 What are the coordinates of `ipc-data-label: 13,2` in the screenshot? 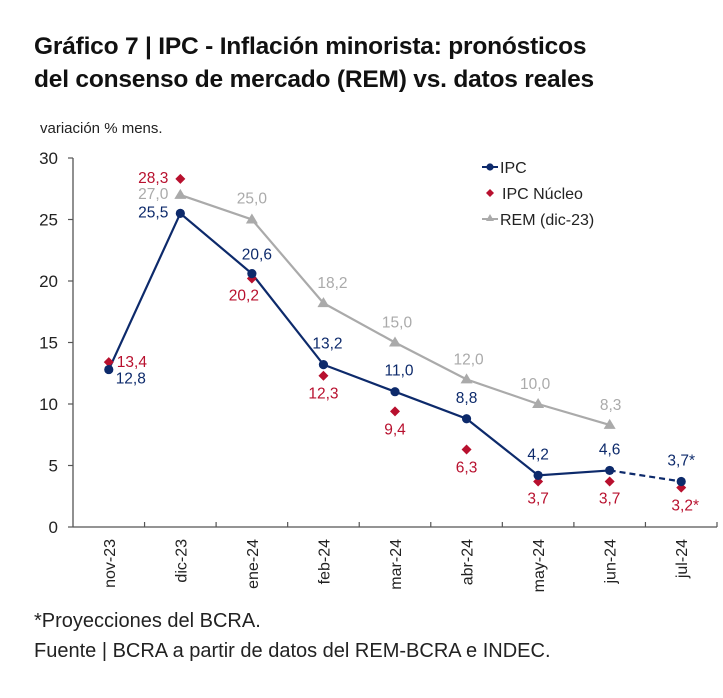 It's located at (327, 344).